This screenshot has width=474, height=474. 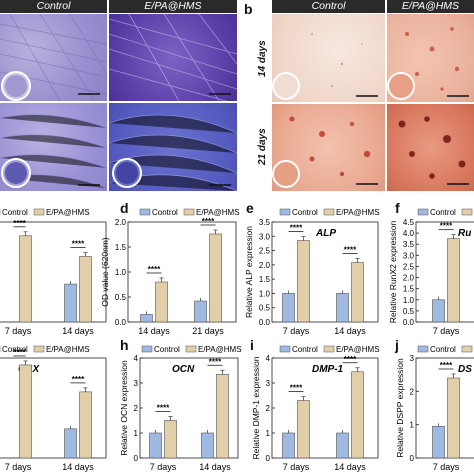 I want to click on plot-frame-c, so click(x=53, y=272).